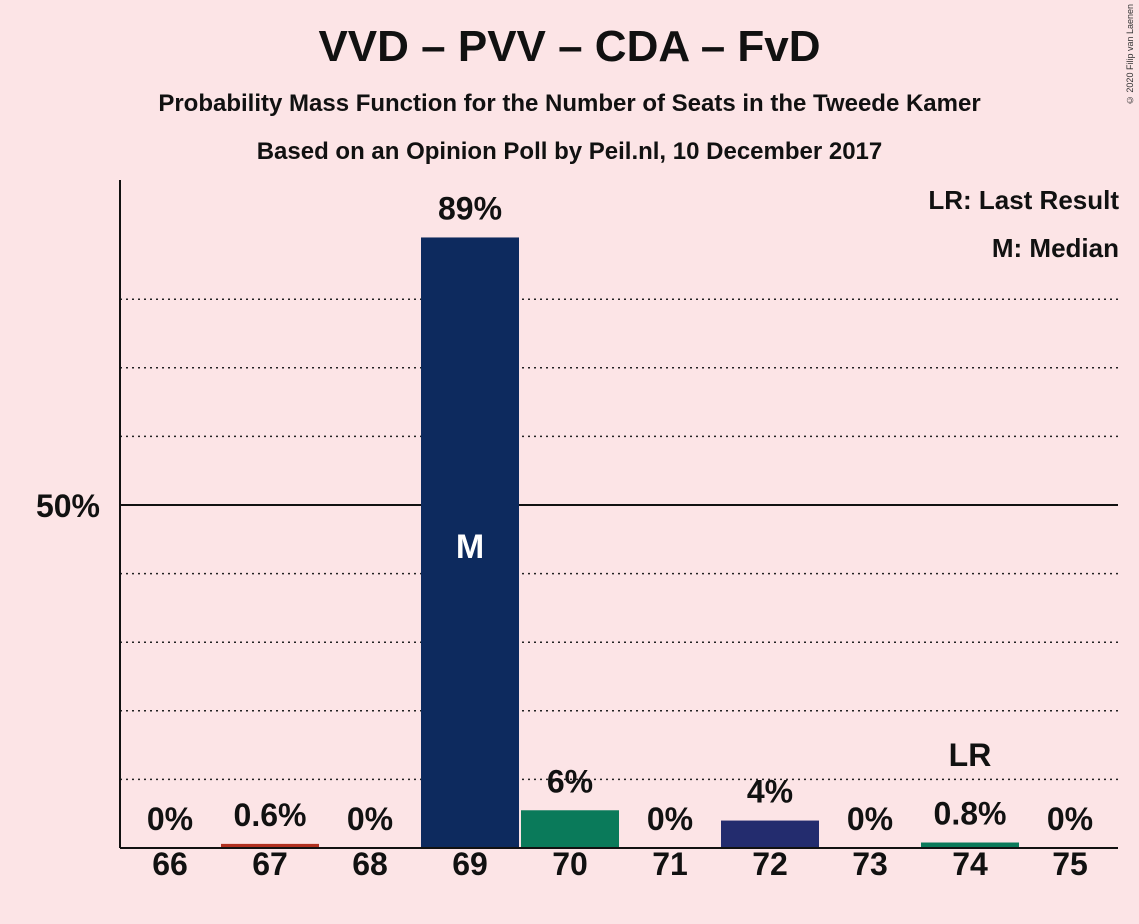  I want to click on x-tick-label: 71, so click(670, 864).